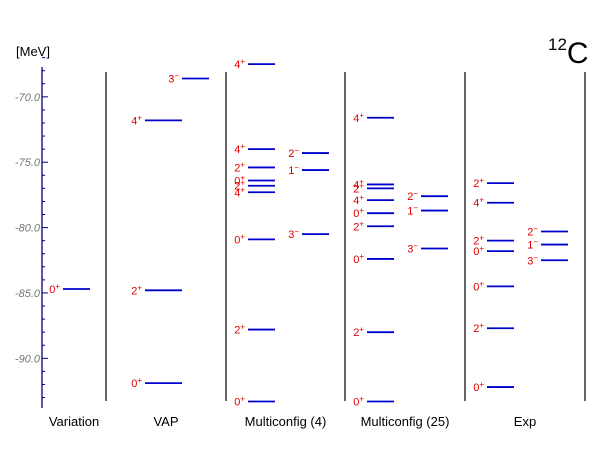 Image resolution: width=598 pixels, height=462 pixels. Describe the element at coordinates (525, 421) in the screenshot. I see `column-label: Exp` at that location.